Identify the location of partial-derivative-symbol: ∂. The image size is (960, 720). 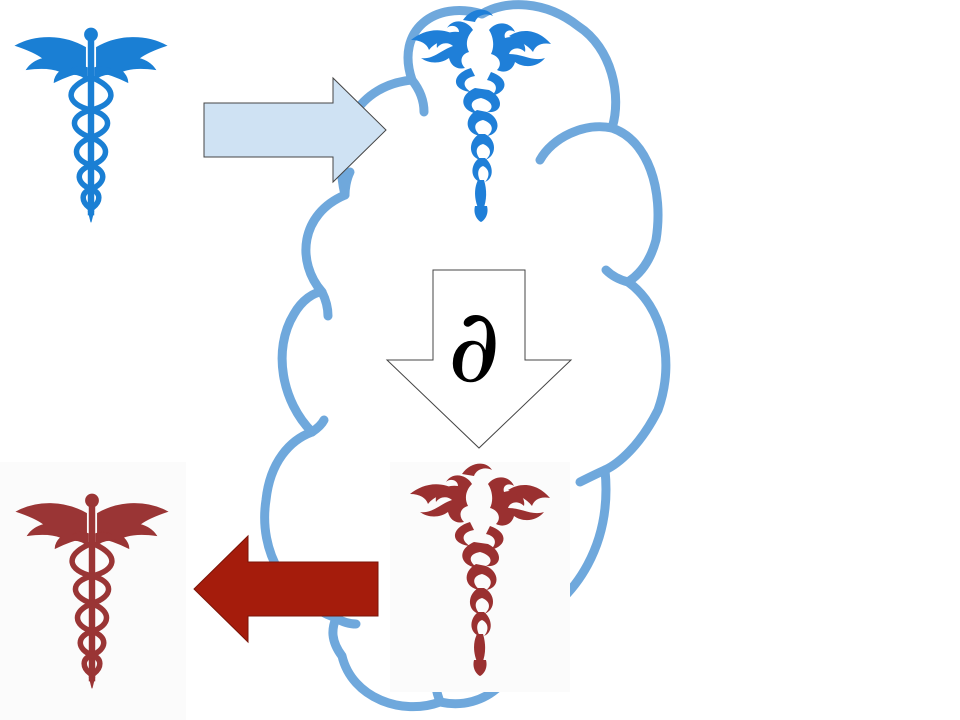
(474, 346).